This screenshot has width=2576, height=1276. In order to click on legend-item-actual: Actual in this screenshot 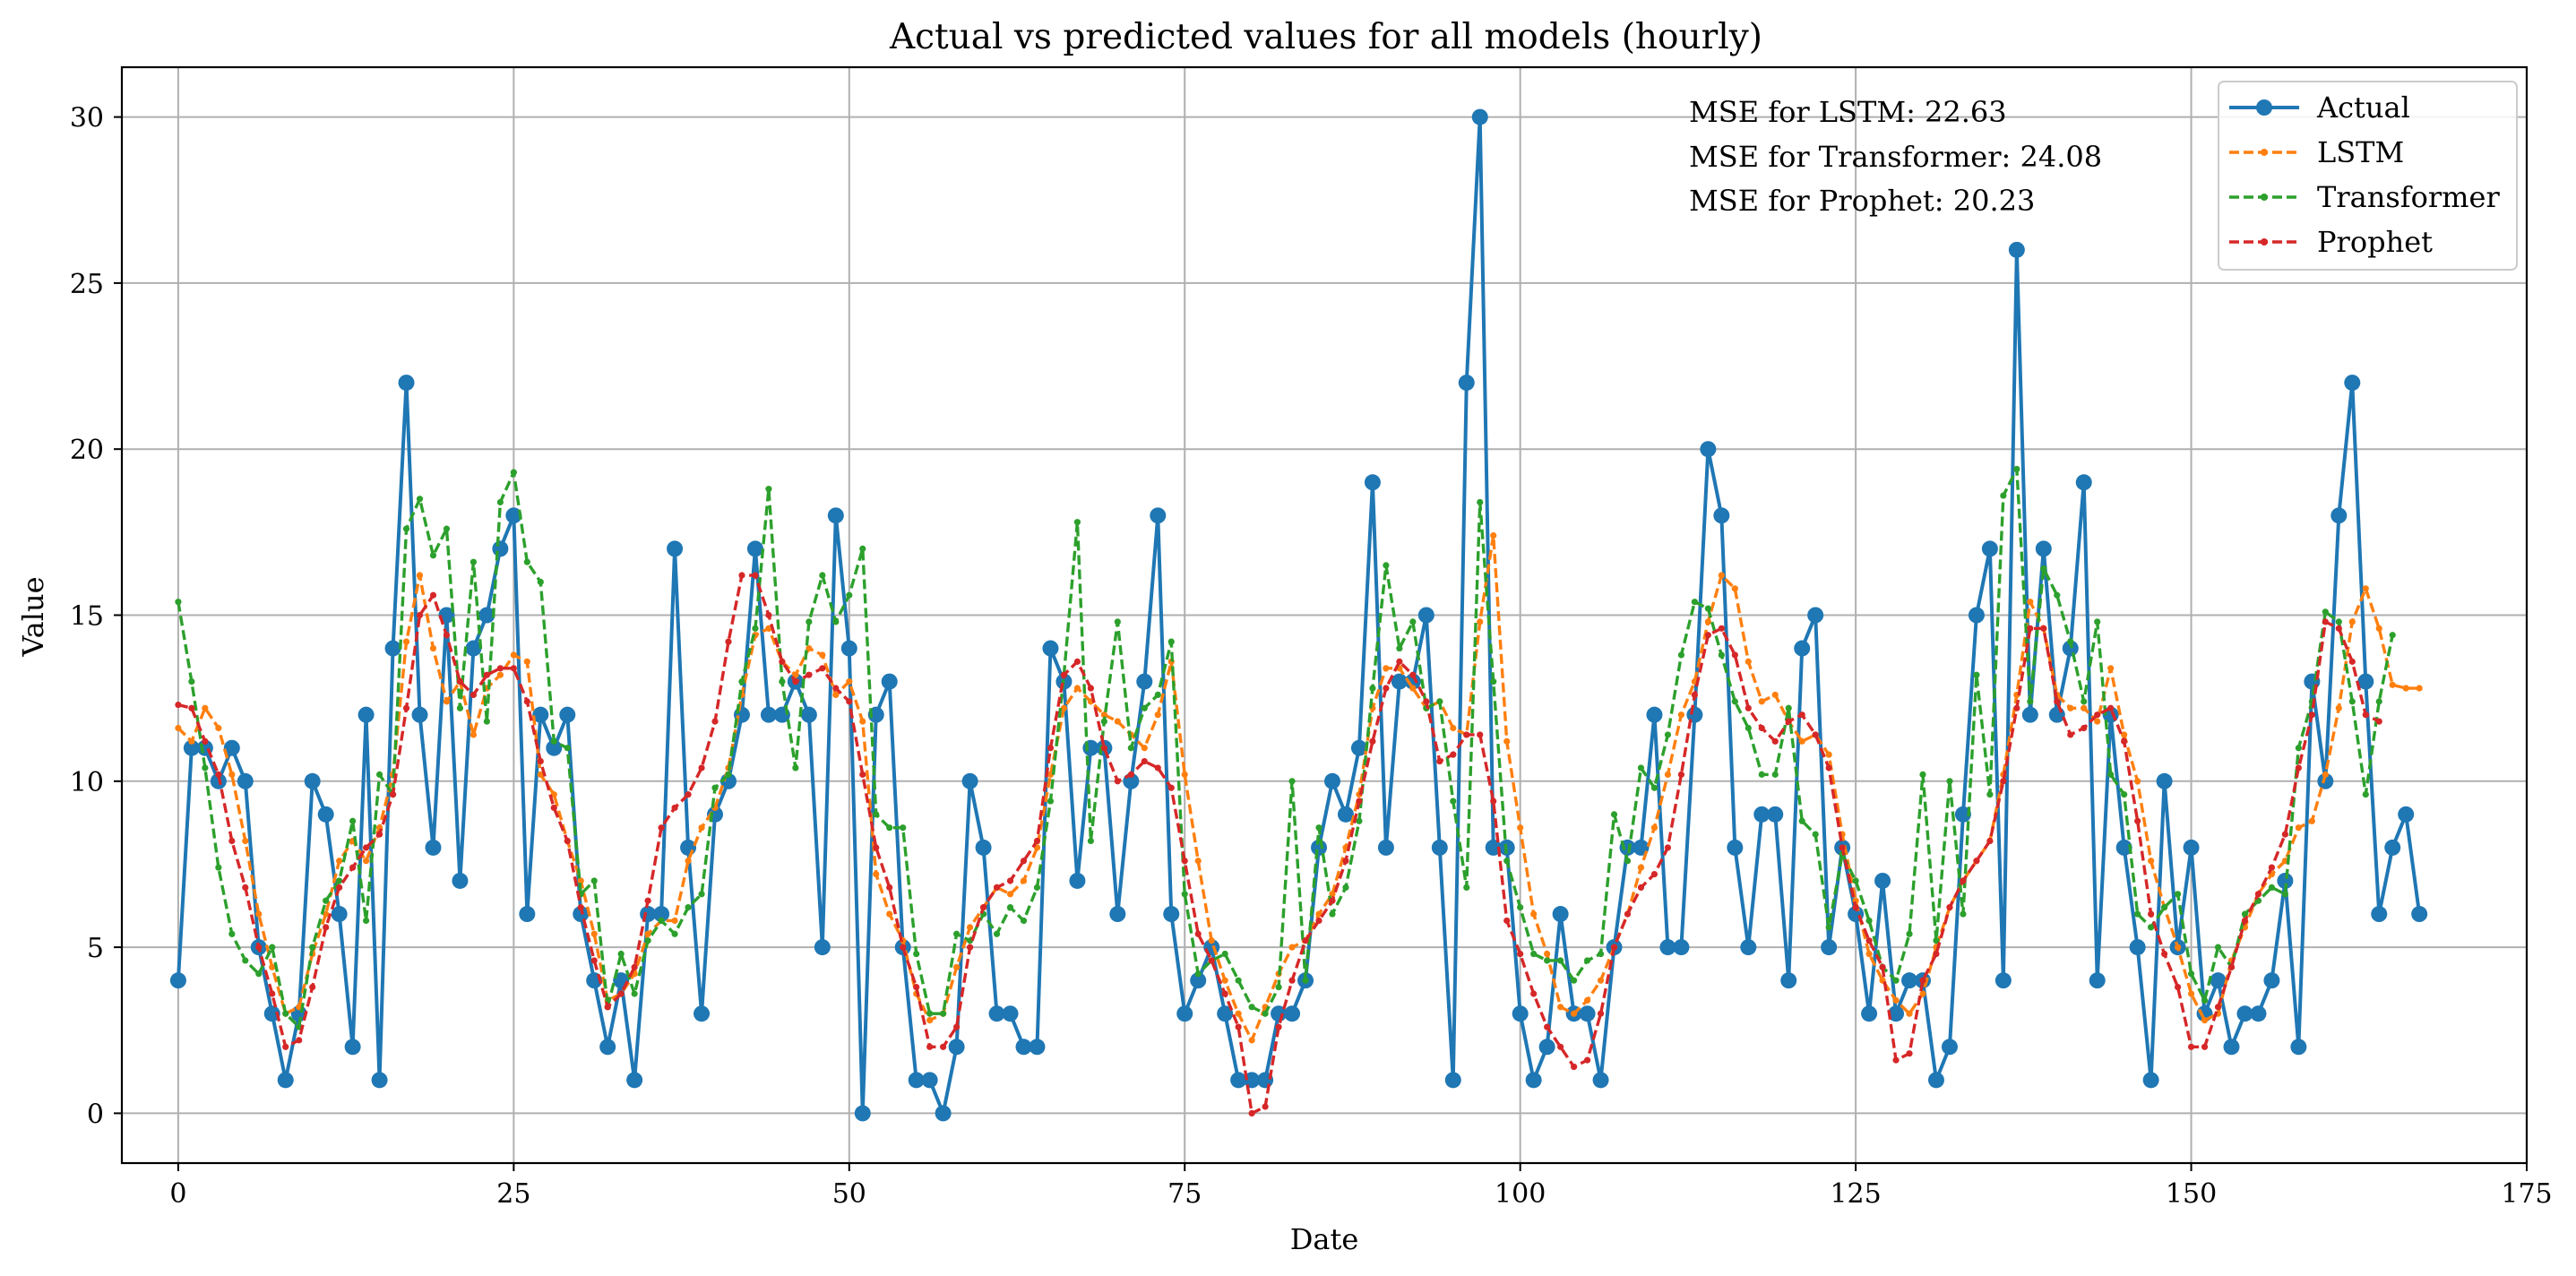, I will do `click(2319, 108)`.